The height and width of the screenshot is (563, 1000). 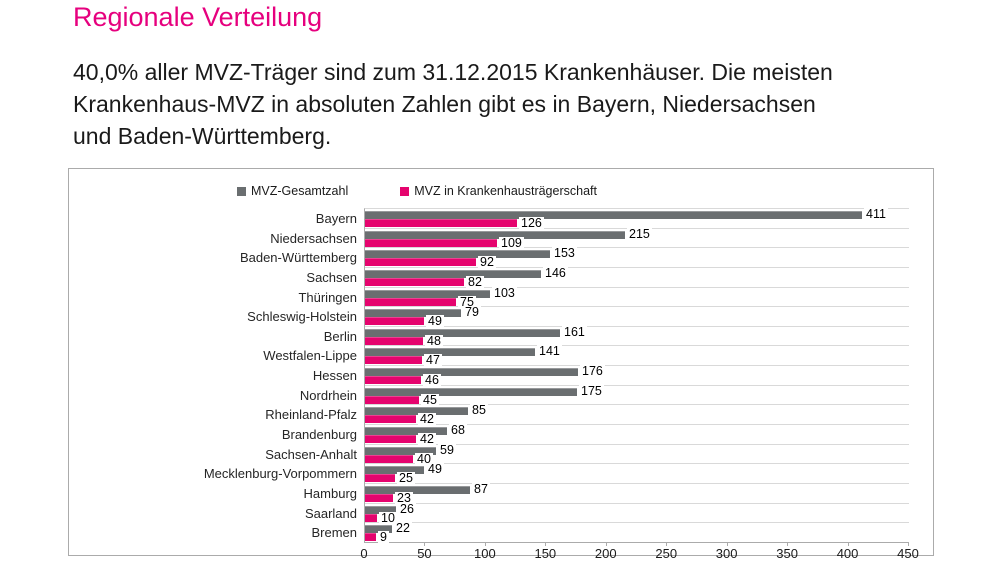 I want to click on value-label-total: 79, so click(x=472, y=312).